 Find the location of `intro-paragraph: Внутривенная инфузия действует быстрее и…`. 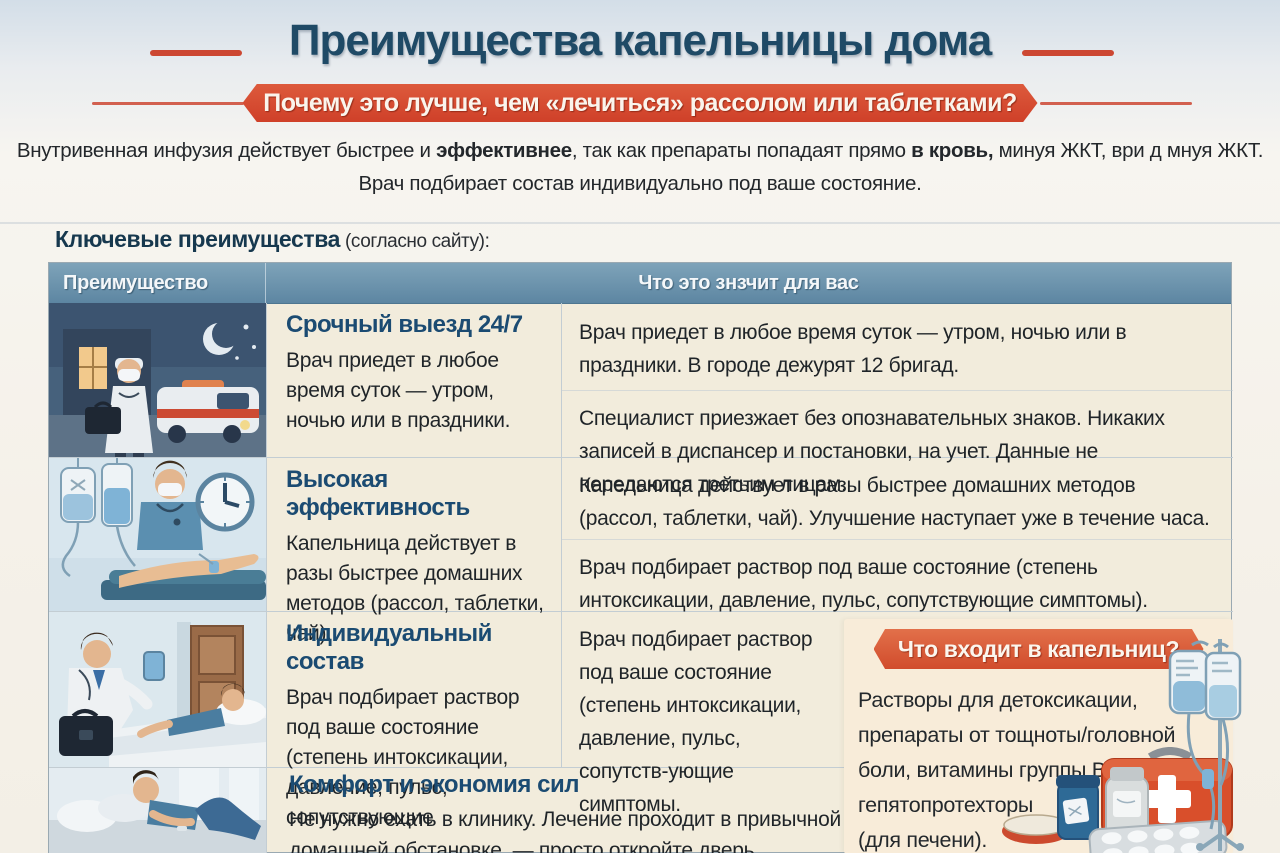

intro-paragraph: Внутривенная инфузия действует быстрее и… is located at coordinates (640, 167).